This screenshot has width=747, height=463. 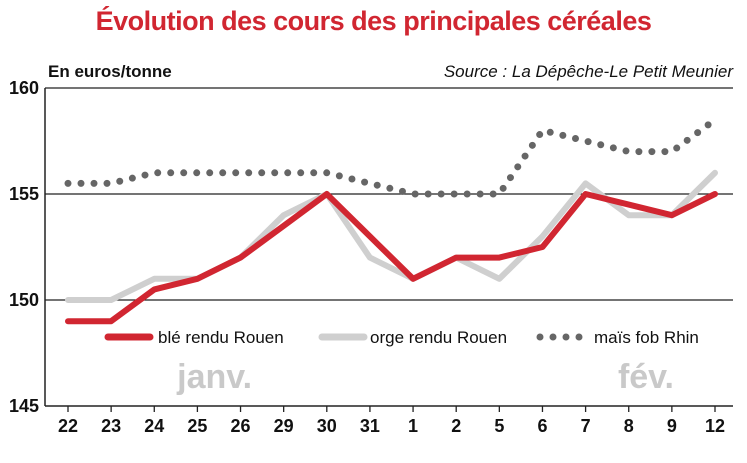 What do you see at coordinates (438, 337) in the screenshot?
I see `legend-label-1: orge rendu Rouen` at bounding box center [438, 337].